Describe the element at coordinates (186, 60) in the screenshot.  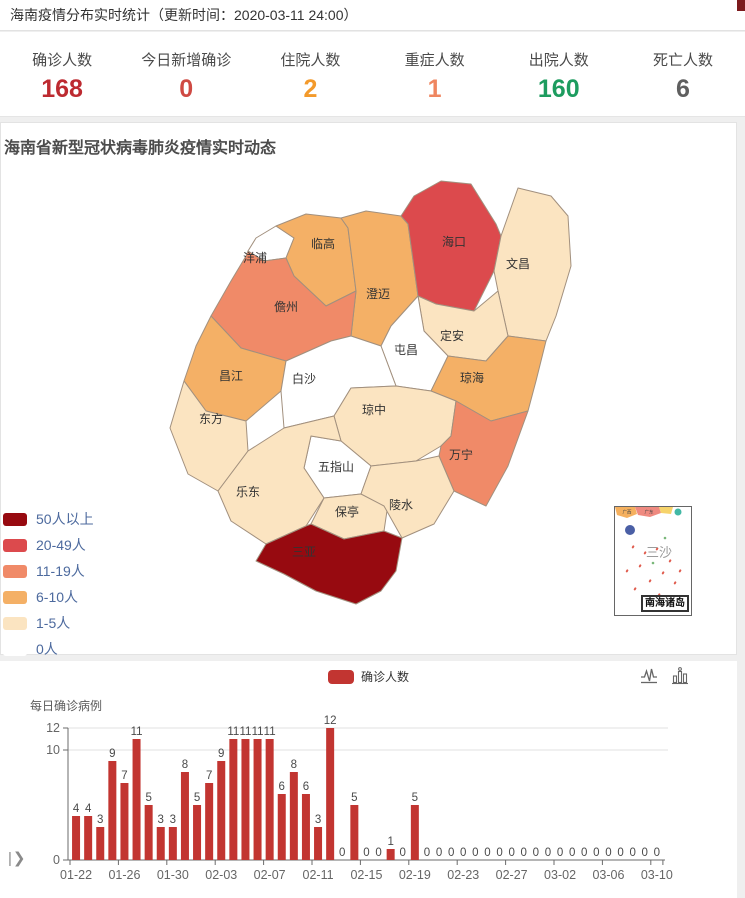
I see `stat-label: 今日新增确诊` at that location.